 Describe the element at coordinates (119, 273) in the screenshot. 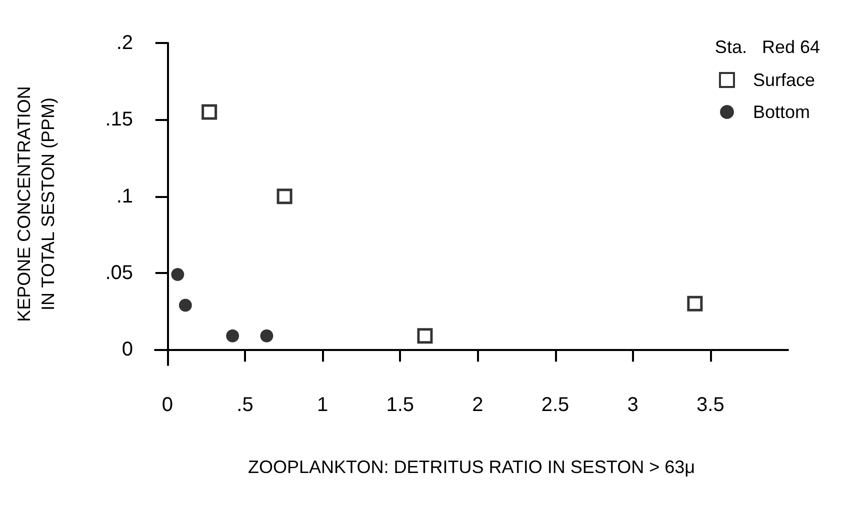

I see `y-tick-label: .05` at that location.